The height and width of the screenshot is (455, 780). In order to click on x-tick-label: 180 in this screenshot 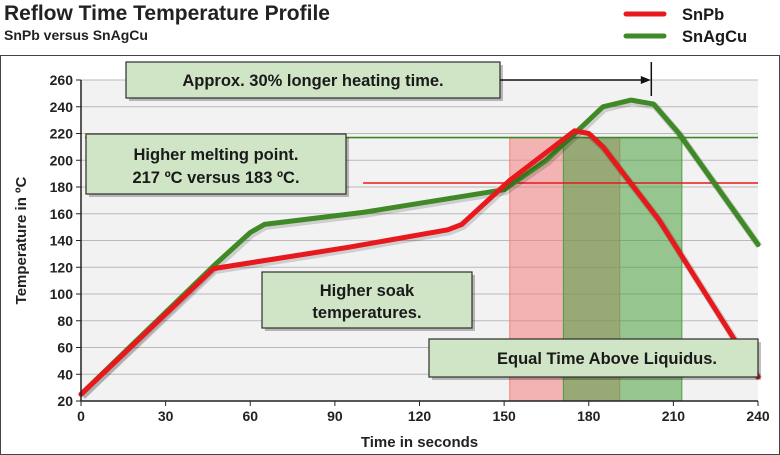, I will do `click(589, 416)`.